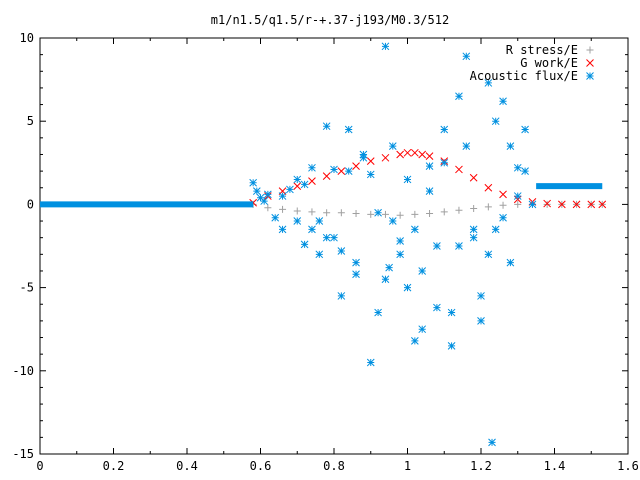 Image resolution: width=640 pixels, height=480 pixels. What do you see at coordinates (30, 204) in the screenshot?
I see `y-tick-label: 0` at bounding box center [30, 204].